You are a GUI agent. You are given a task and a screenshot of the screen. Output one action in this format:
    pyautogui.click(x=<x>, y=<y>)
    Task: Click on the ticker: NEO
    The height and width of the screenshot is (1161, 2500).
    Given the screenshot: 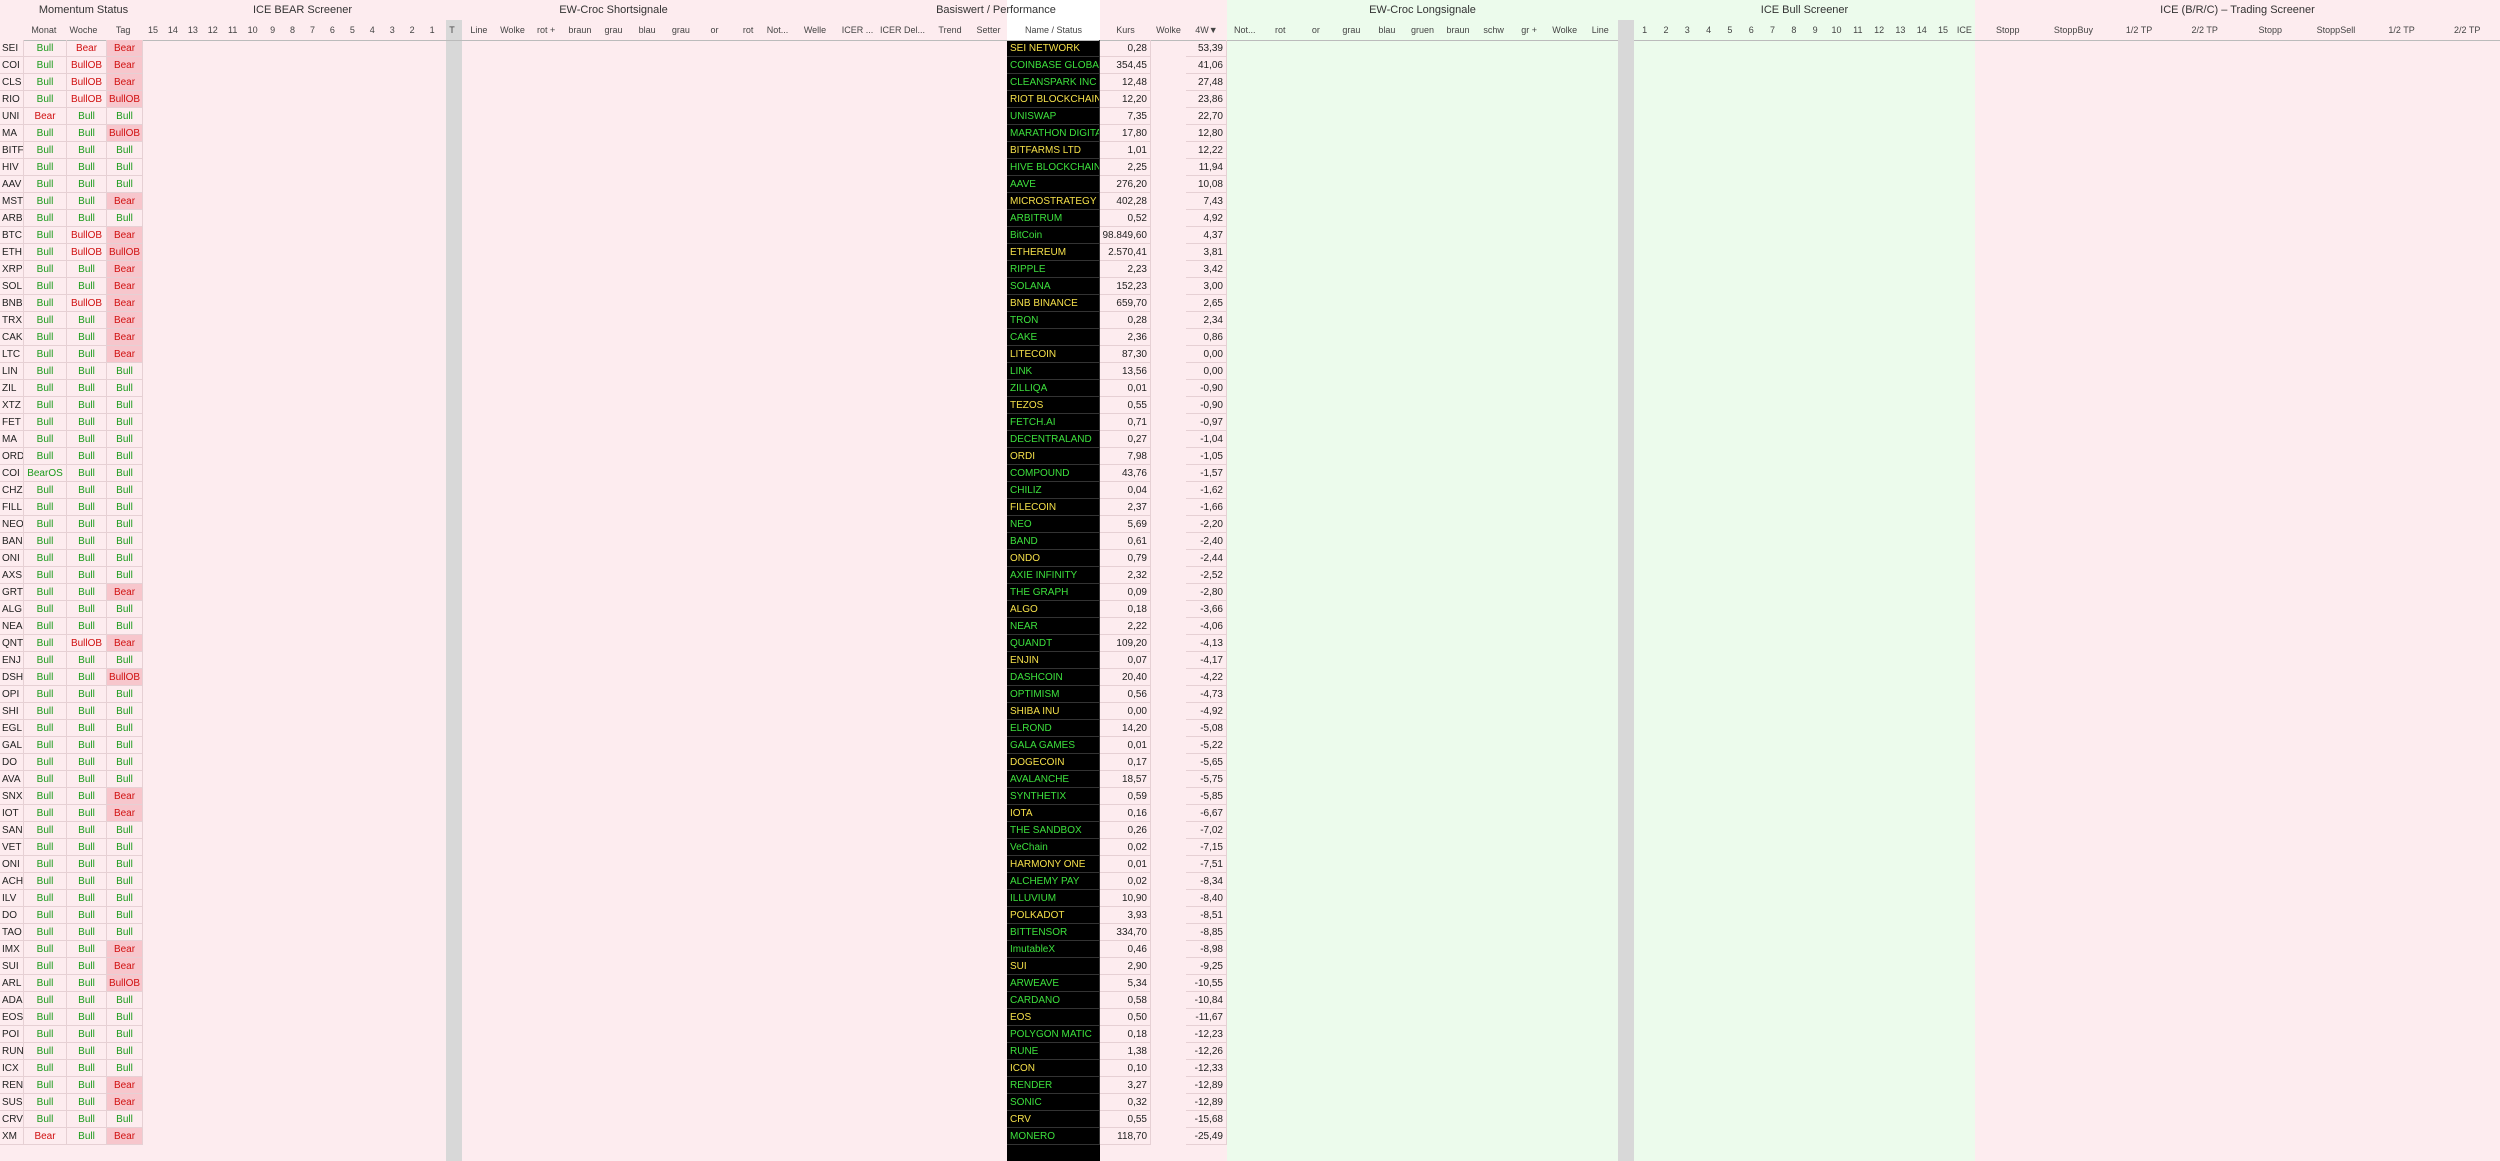 What is the action you would take?
    pyautogui.click(x=12, y=524)
    